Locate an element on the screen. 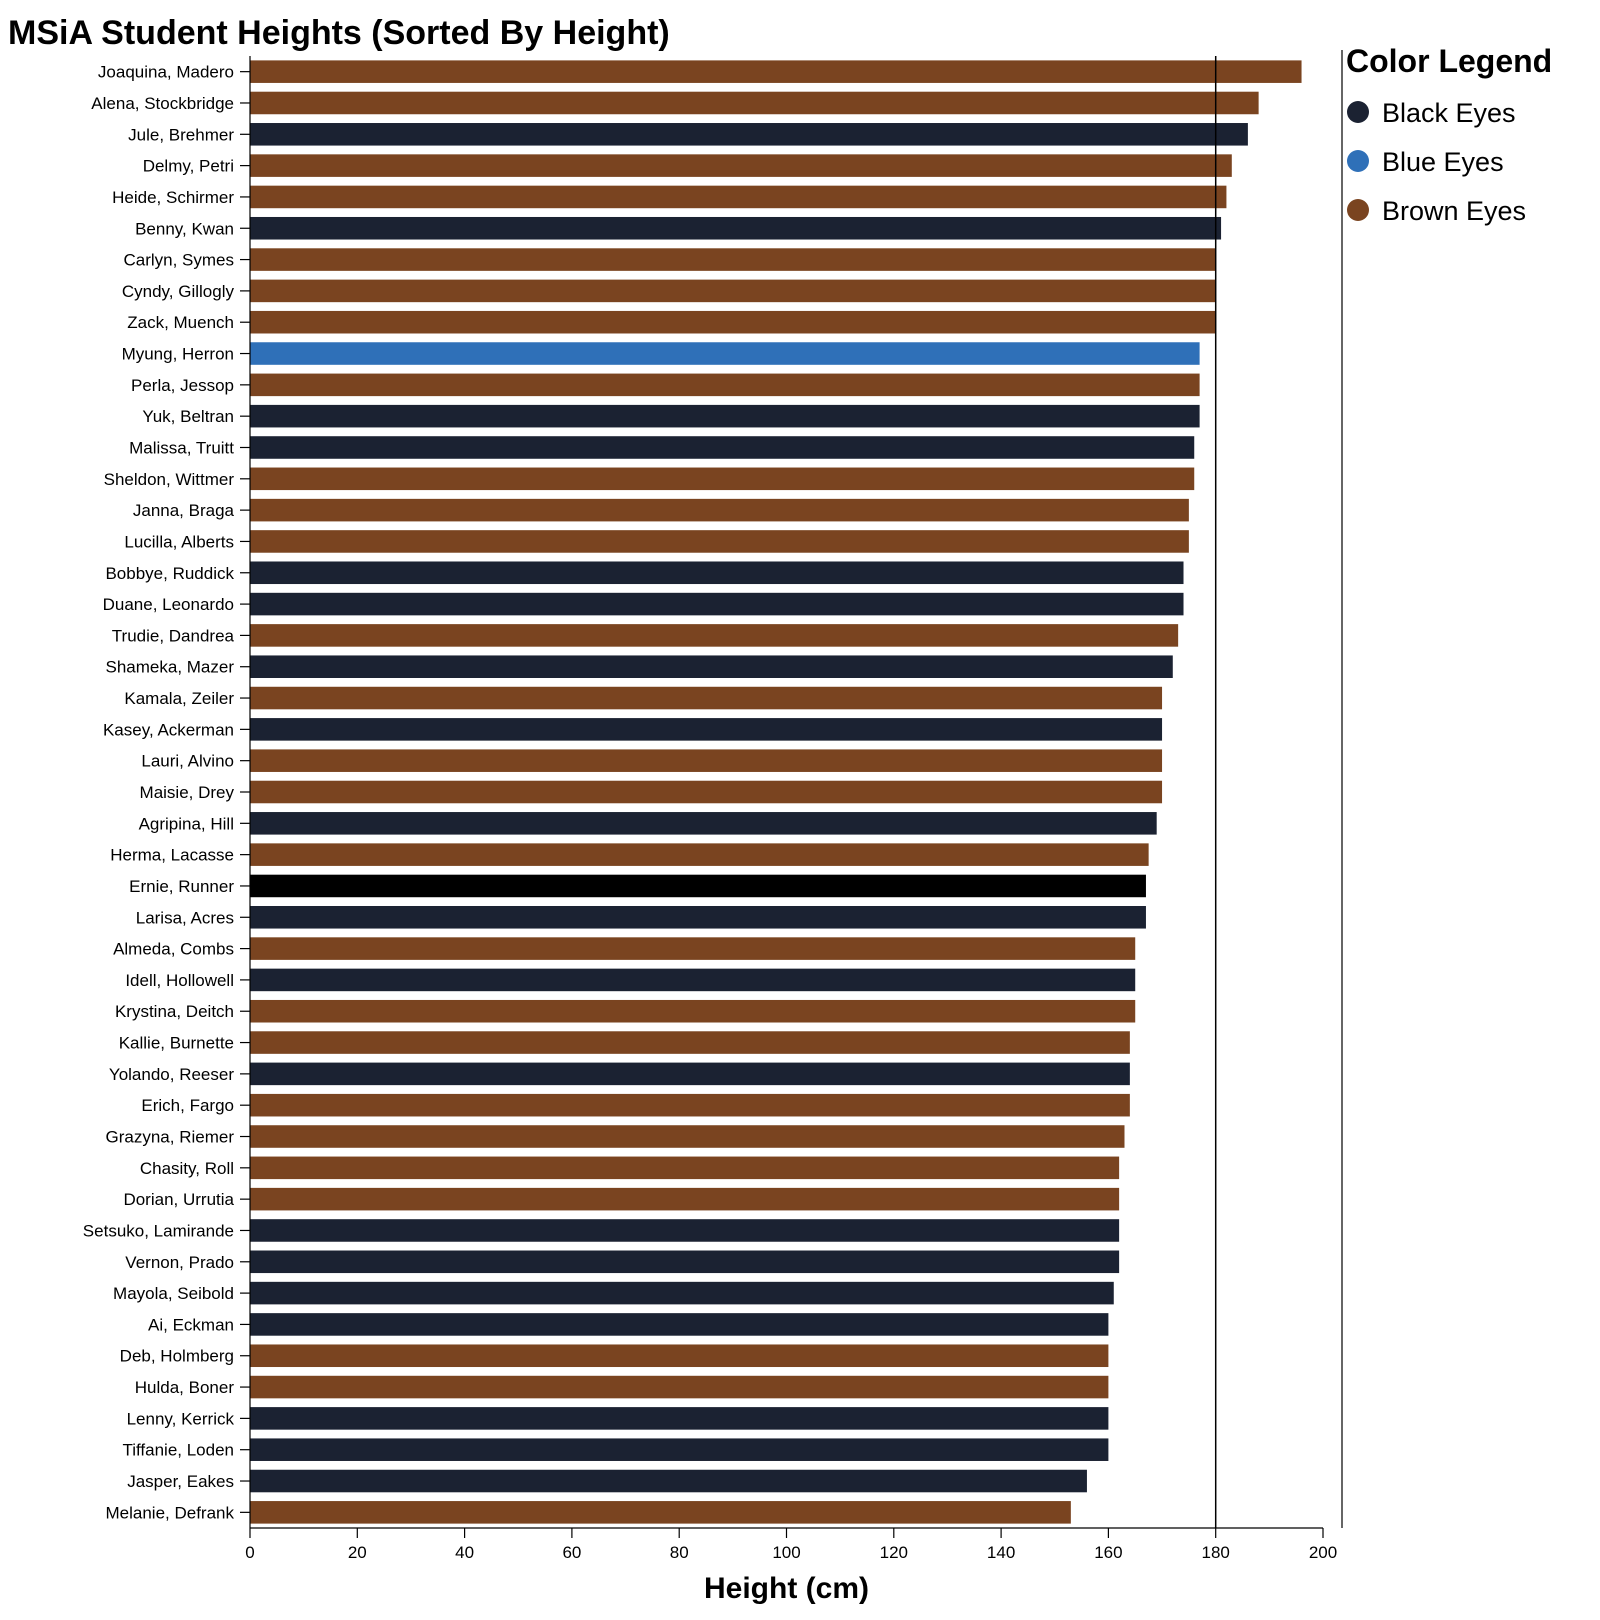 The image size is (1600, 1620). x-axis-ticks: 0 20 40 60 80 100 120 140 160 180 200 is located at coordinates (791, 1545).